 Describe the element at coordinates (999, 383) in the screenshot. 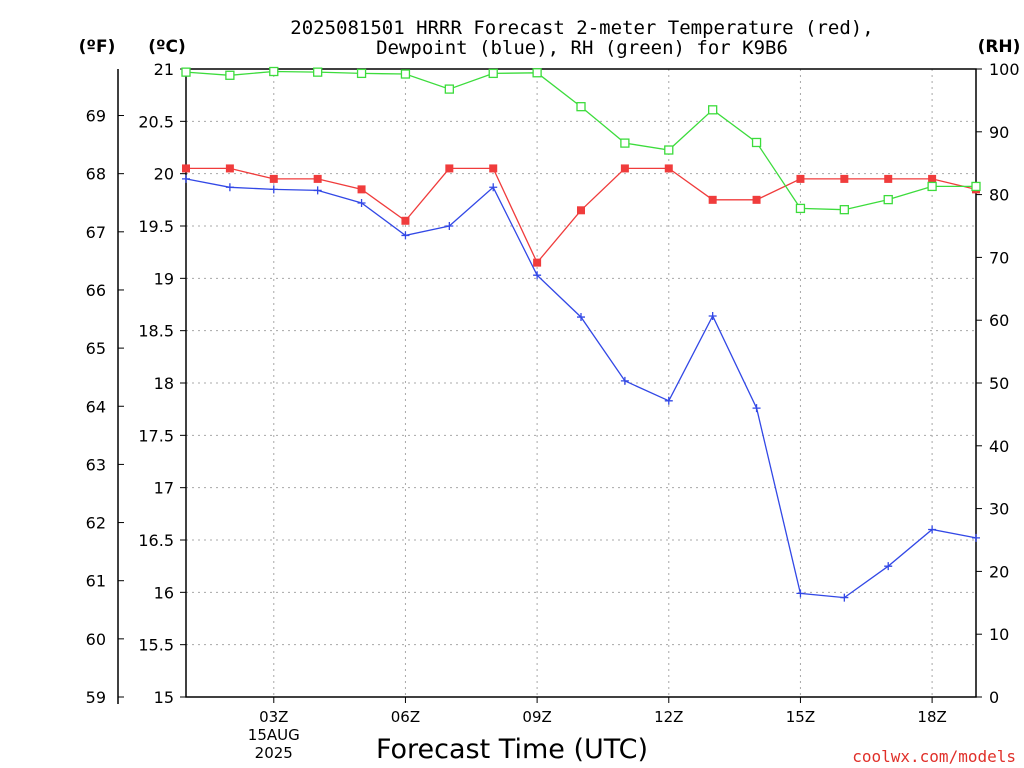

I see `rh-tick-label: 50` at that location.